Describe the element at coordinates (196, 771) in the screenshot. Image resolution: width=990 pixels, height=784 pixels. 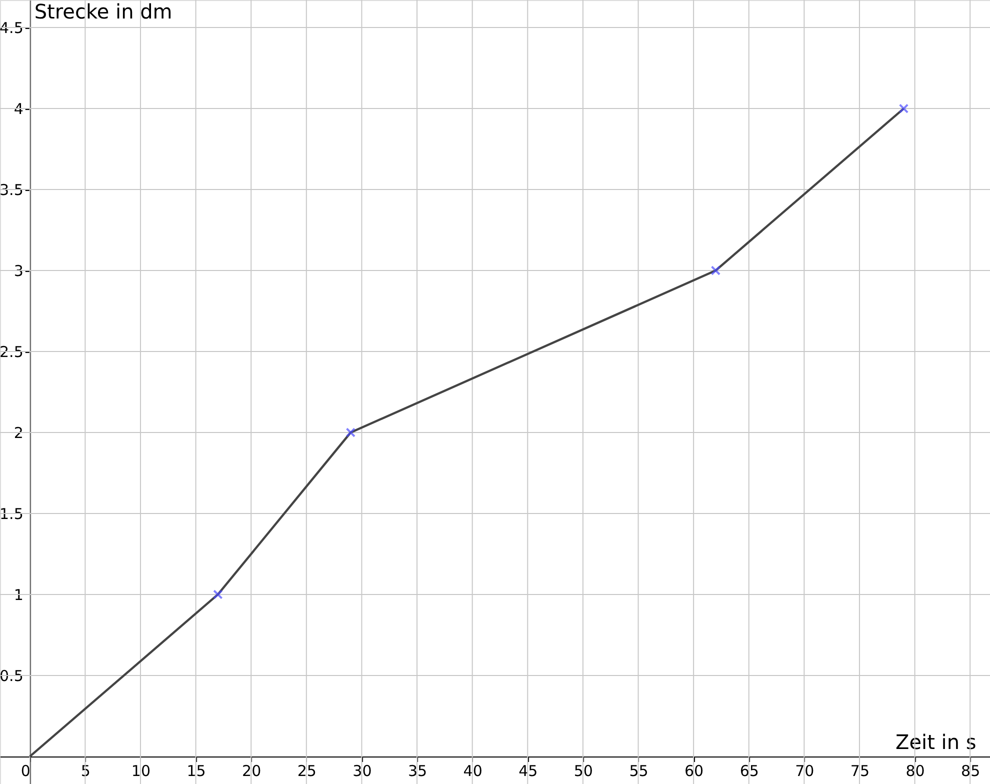
I see `x-tick-label: 15` at that location.